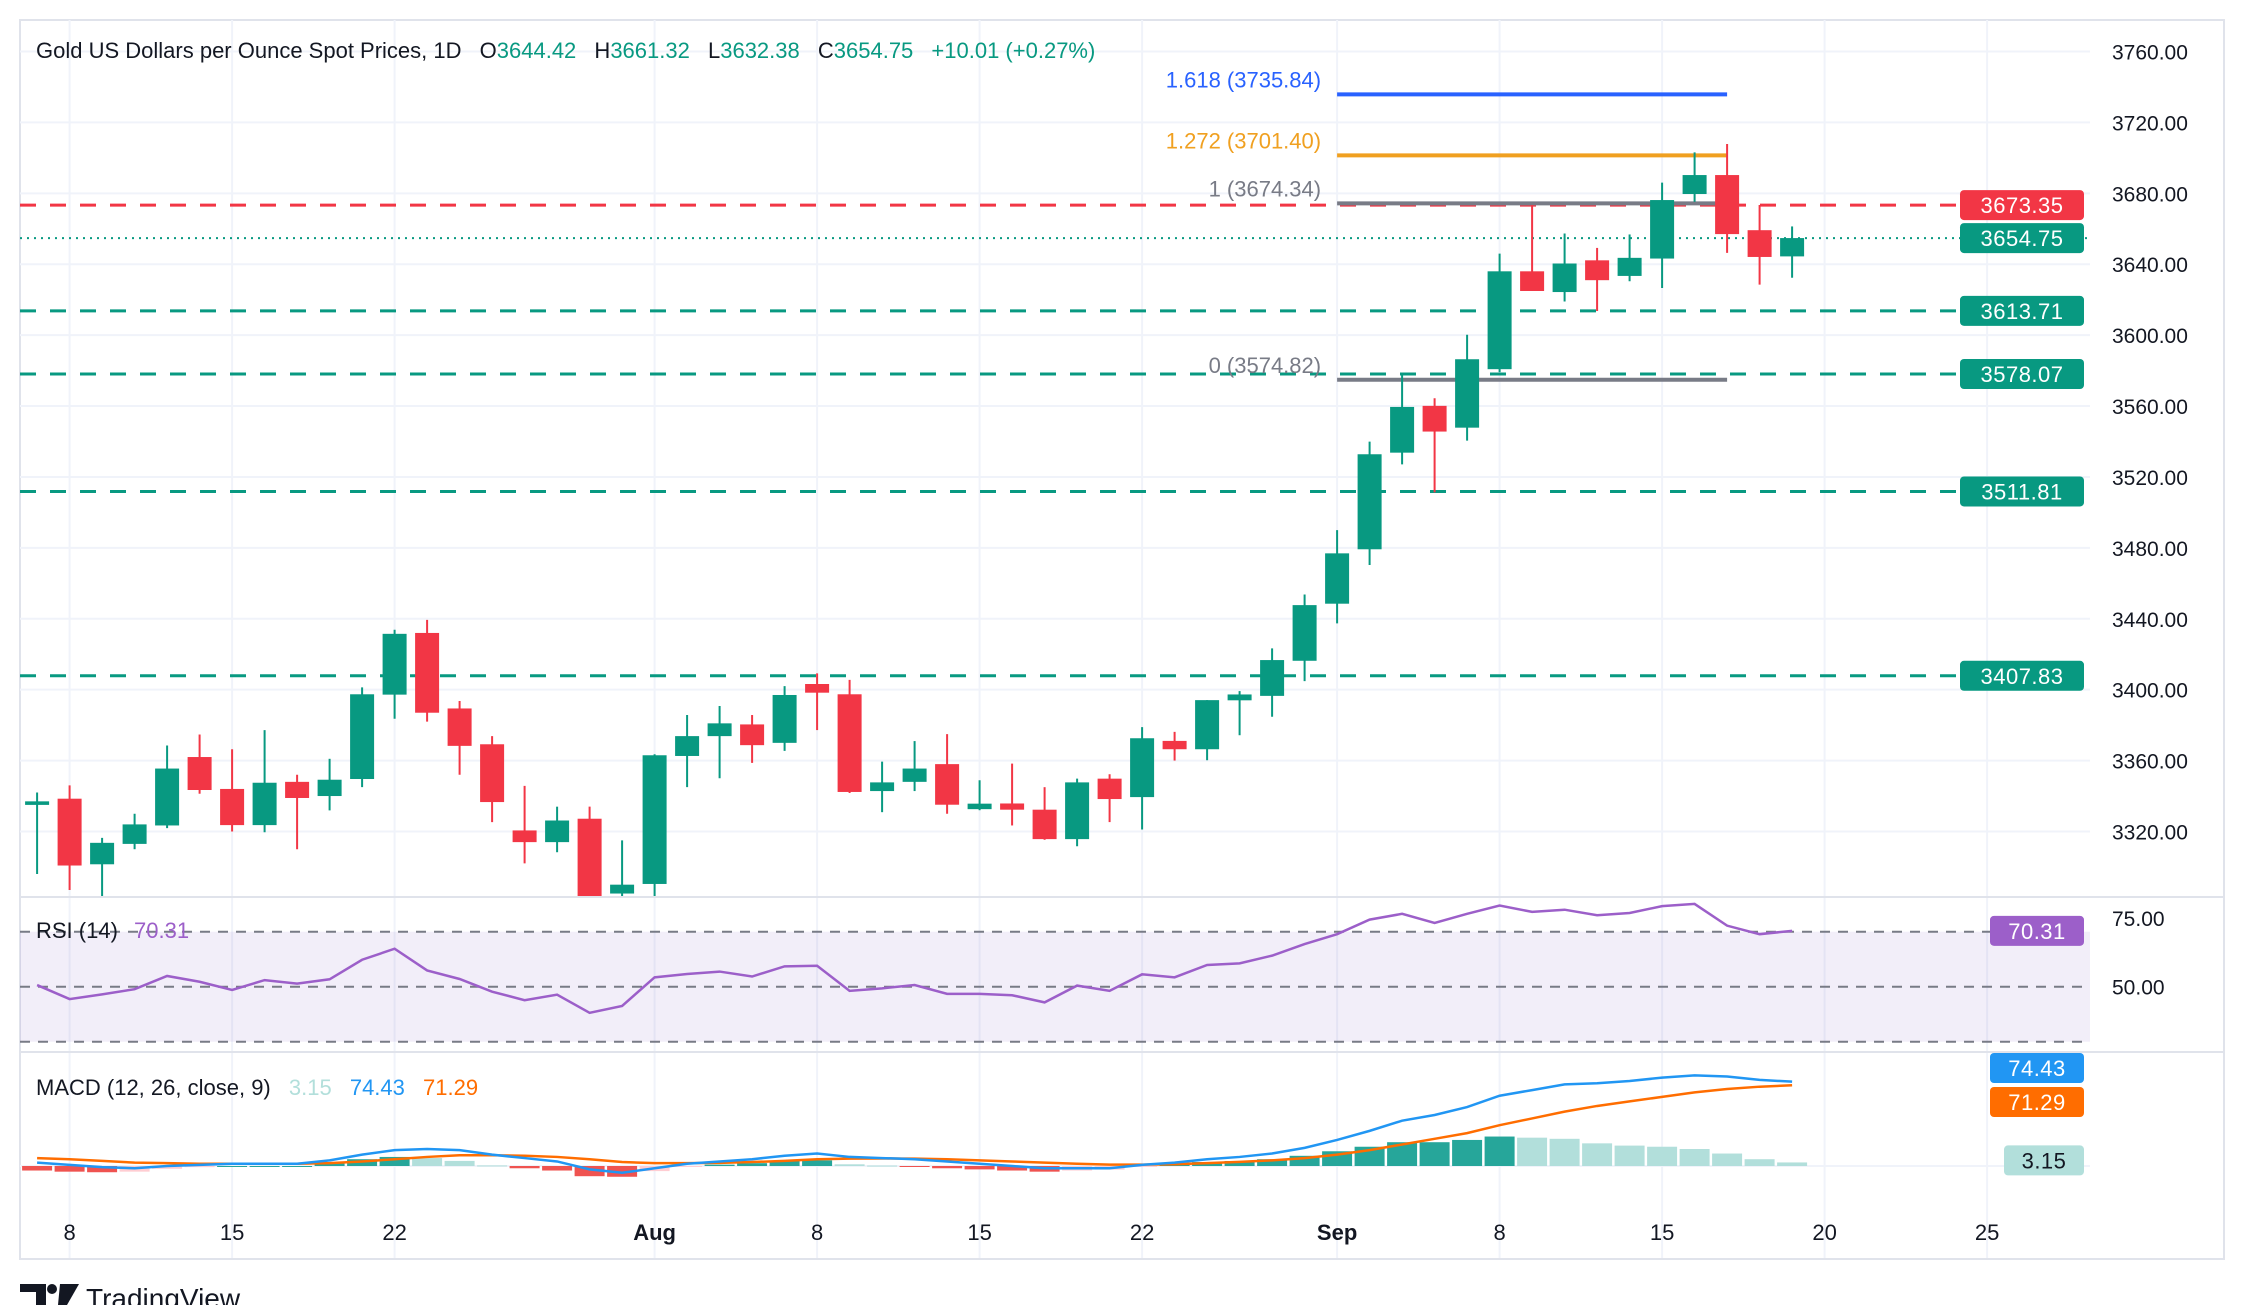  I want to click on price-level-tag: 3673.35, so click(2022, 205).